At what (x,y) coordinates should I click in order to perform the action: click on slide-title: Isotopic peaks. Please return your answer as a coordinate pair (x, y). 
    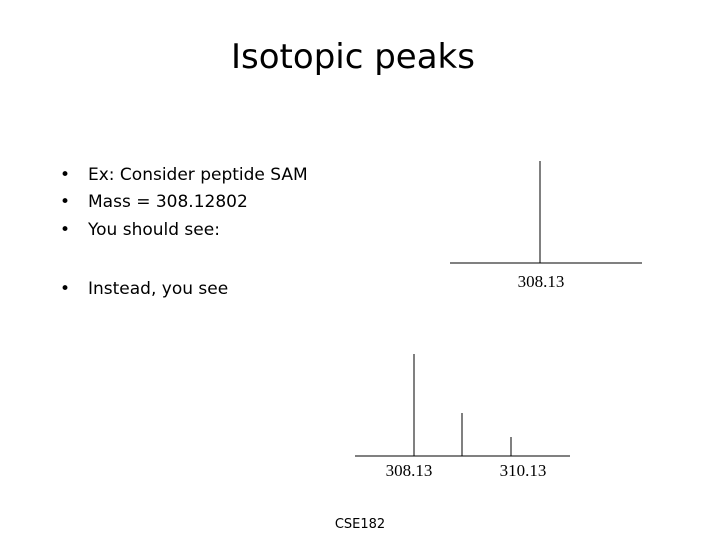
    Looking at the image, I should click on (353, 57).